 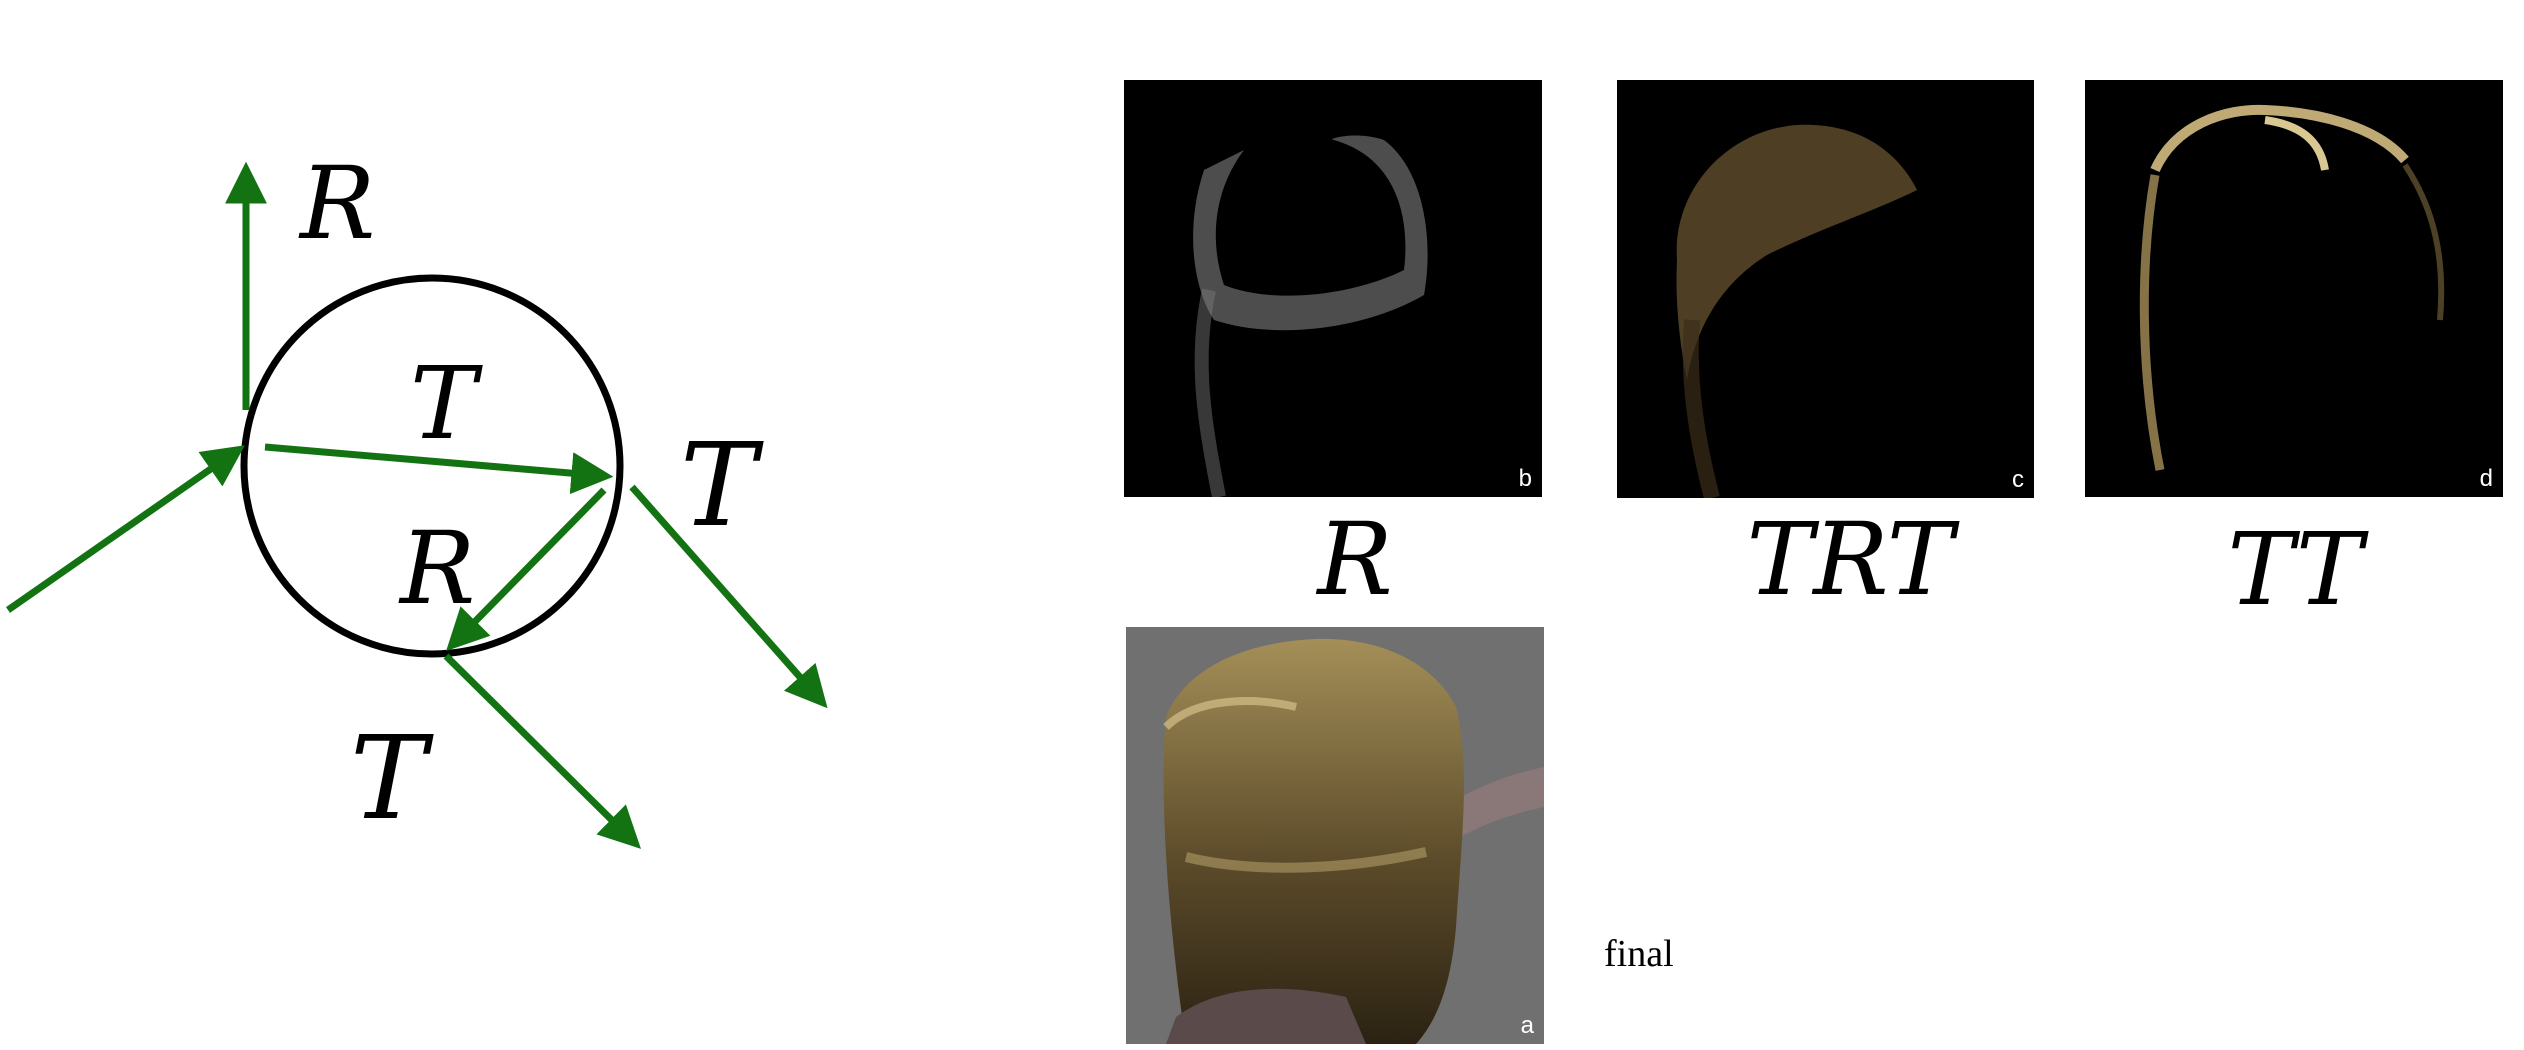 I want to click on panel-corner-label: a, so click(x=1527, y=1025).